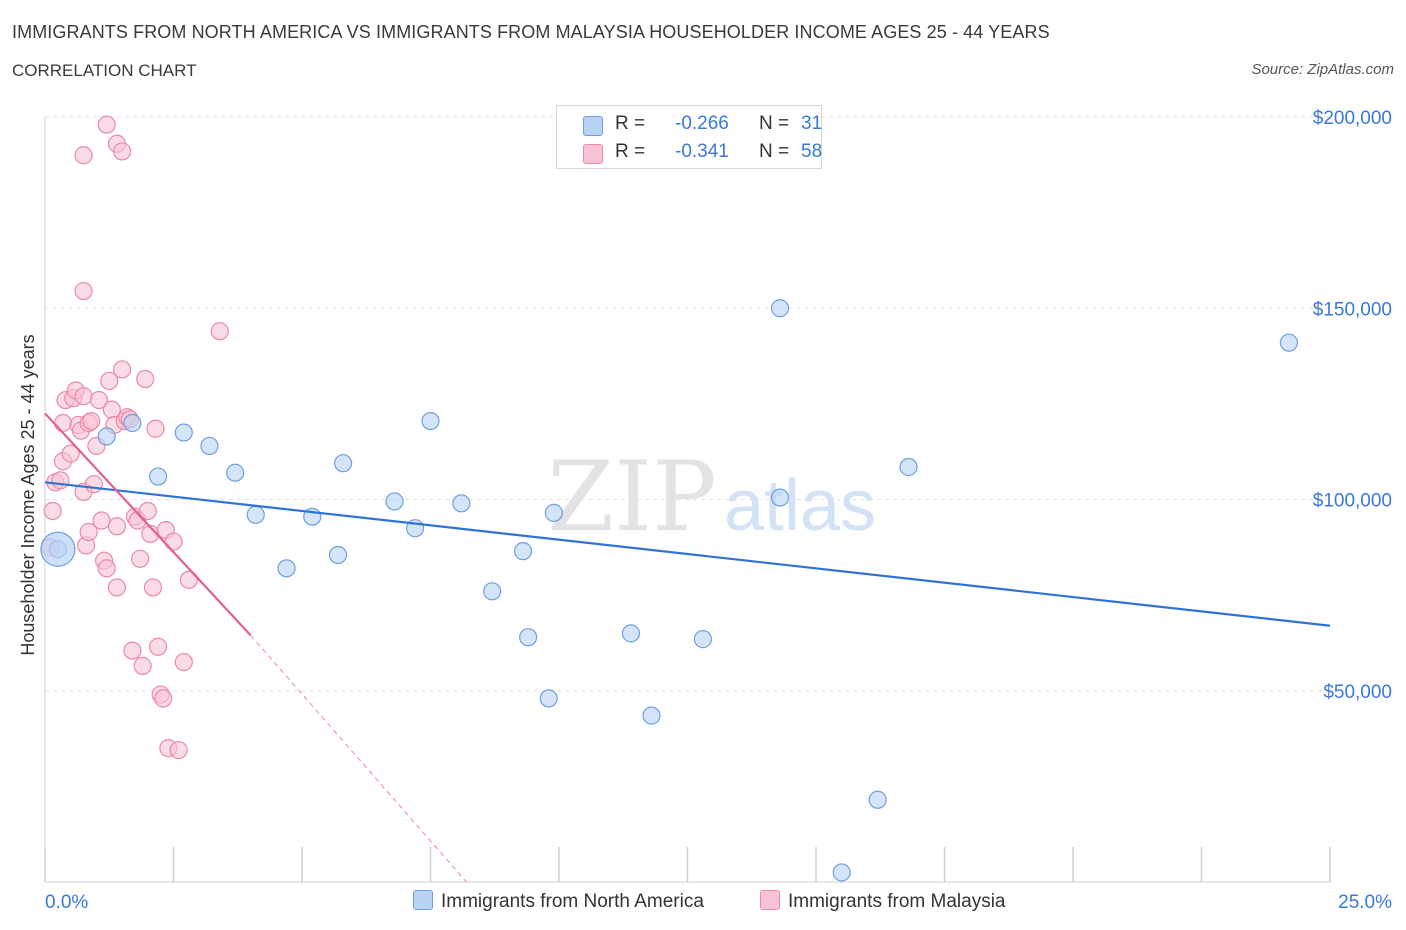 Image resolution: width=1406 pixels, height=930 pixels. I want to click on legend-r-value: -0.266, so click(702, 123).